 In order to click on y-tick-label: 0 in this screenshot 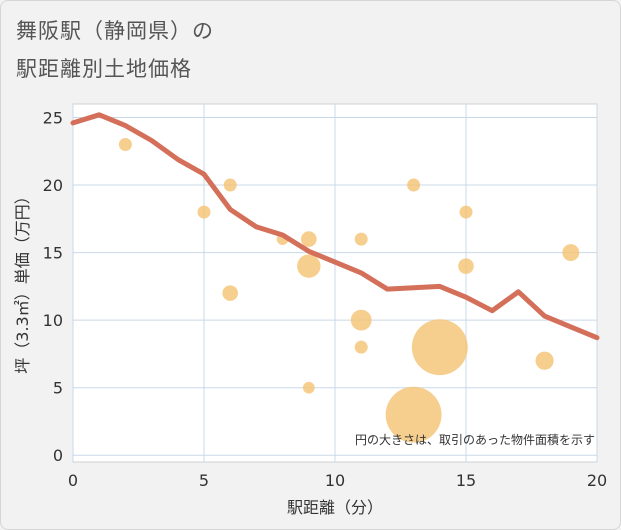, I will do `click(58, 455)`.